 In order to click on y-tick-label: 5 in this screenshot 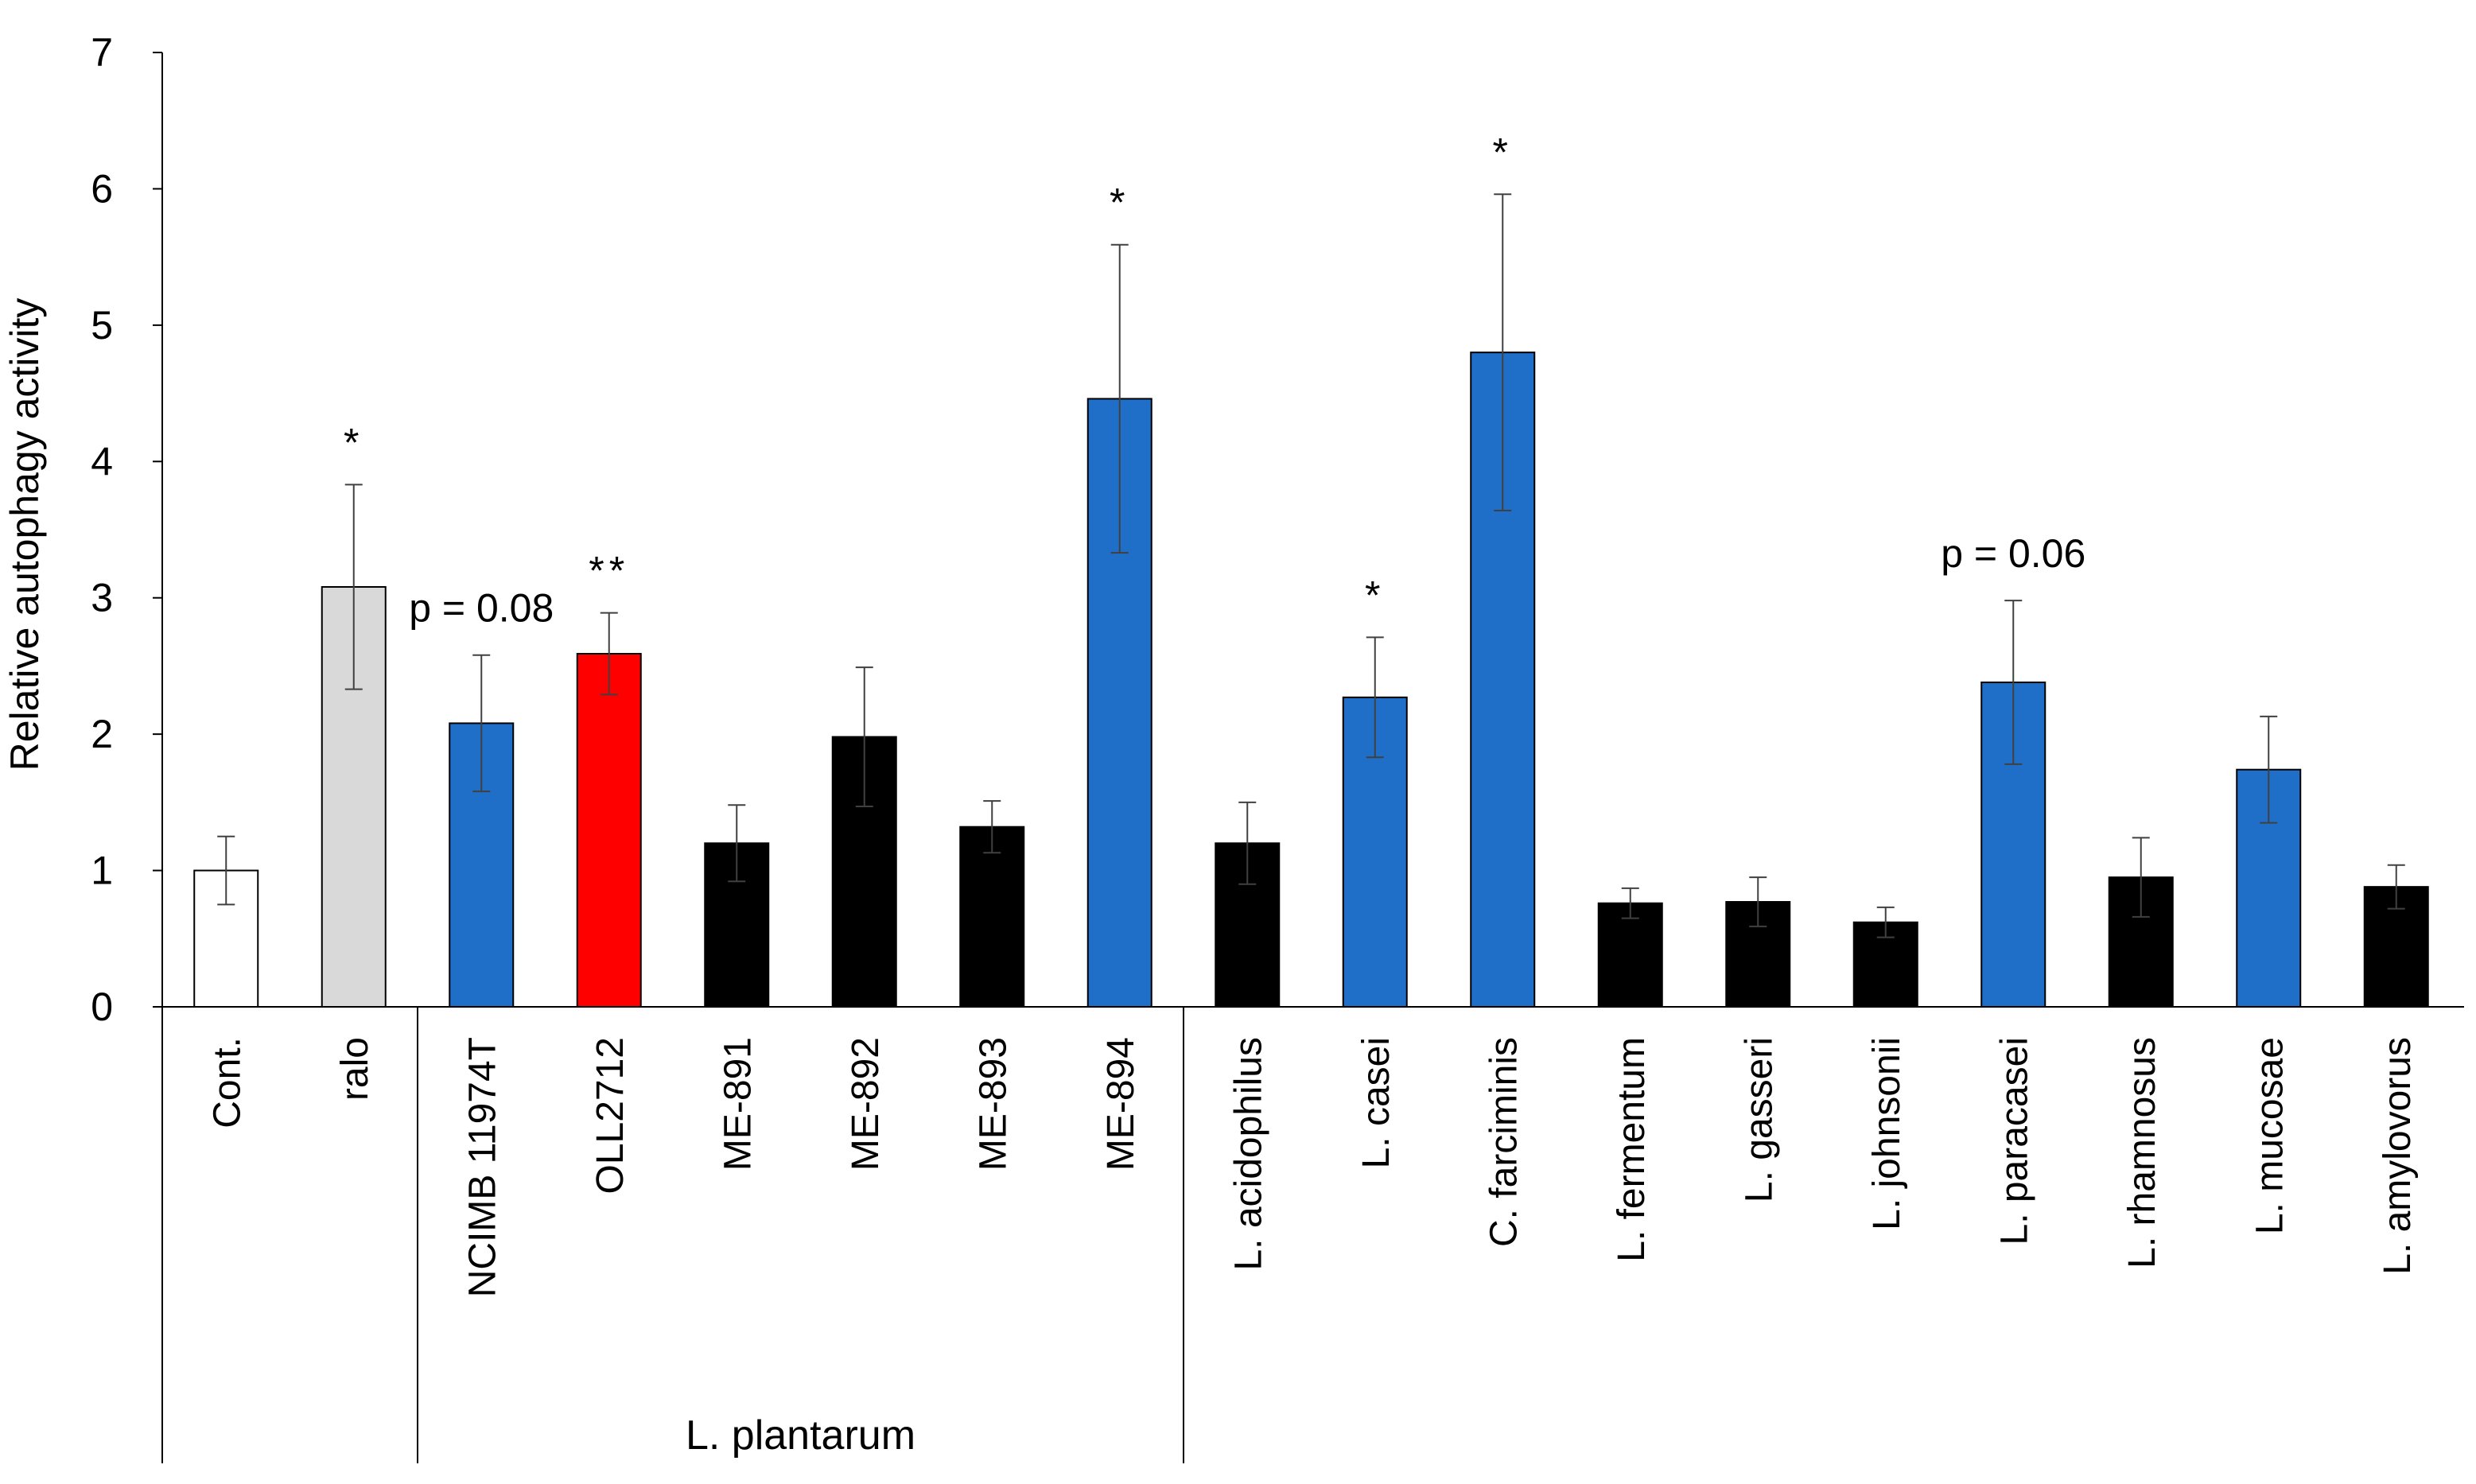, I will do `click(102, 325)`.